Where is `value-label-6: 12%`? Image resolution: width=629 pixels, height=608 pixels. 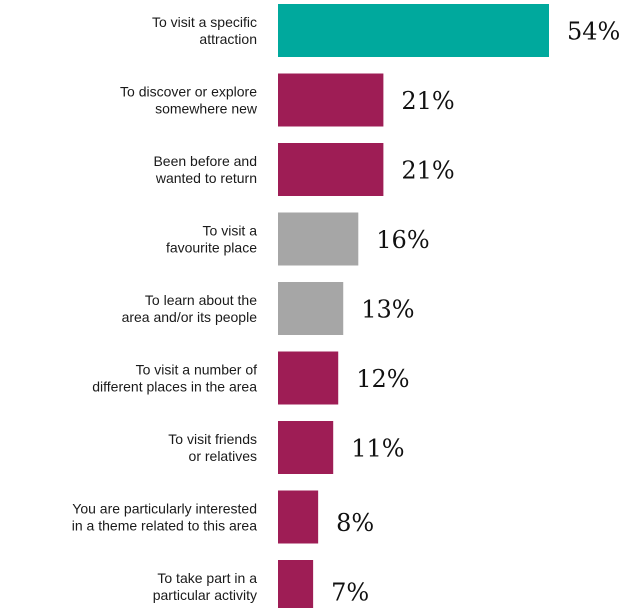
value-label-6: 12% is located at coordinates (382, 379).